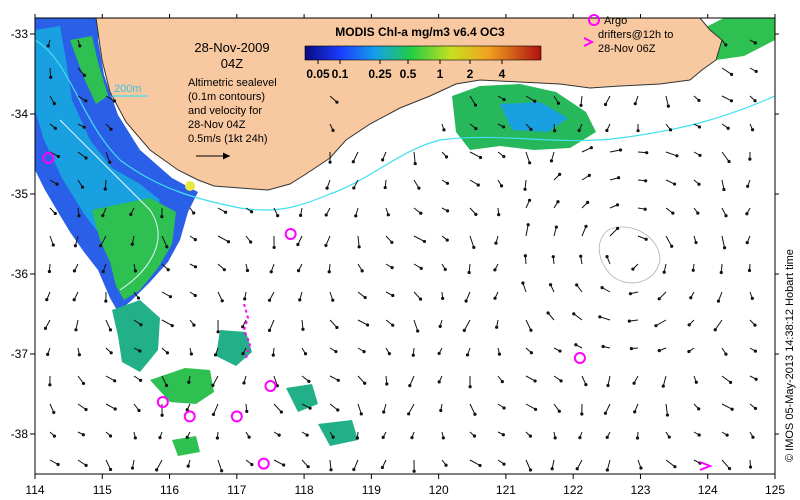 The height and width of the screenshot is (500, 800). Describe the element at coordinates (706, 466) in the screenshot. I see `argo-chevron-icon` at that location.